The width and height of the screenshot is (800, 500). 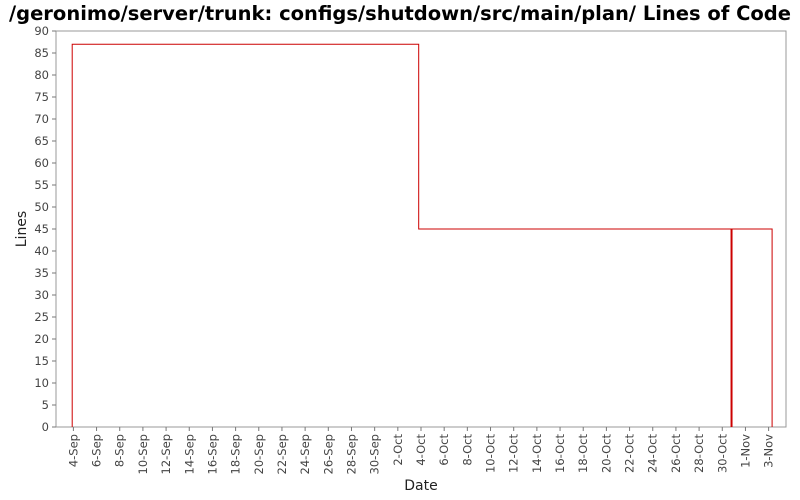 What do you see at coordinates (41, 185) in the screenshot?
I see `y-tick-label: 55` at bounding box center [41, 185].